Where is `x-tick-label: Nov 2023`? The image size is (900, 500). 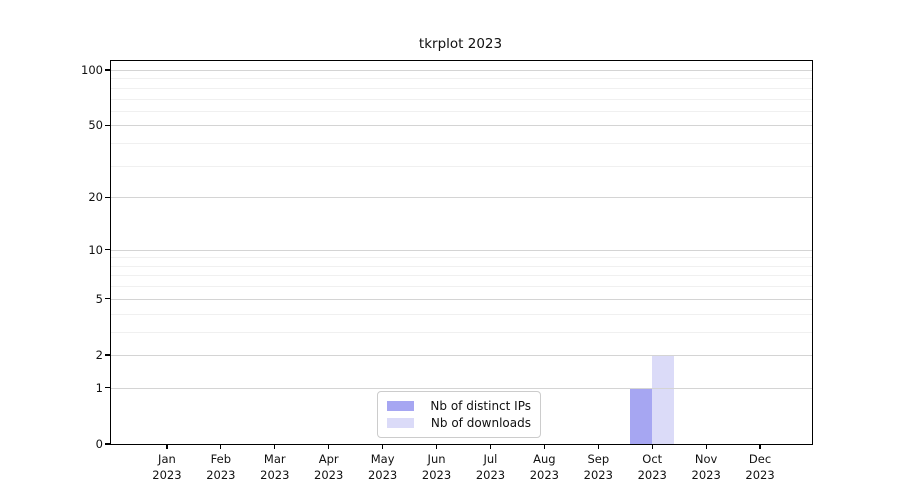 x-tick-label: Nov 2023 is located at coordinates (706, 467).